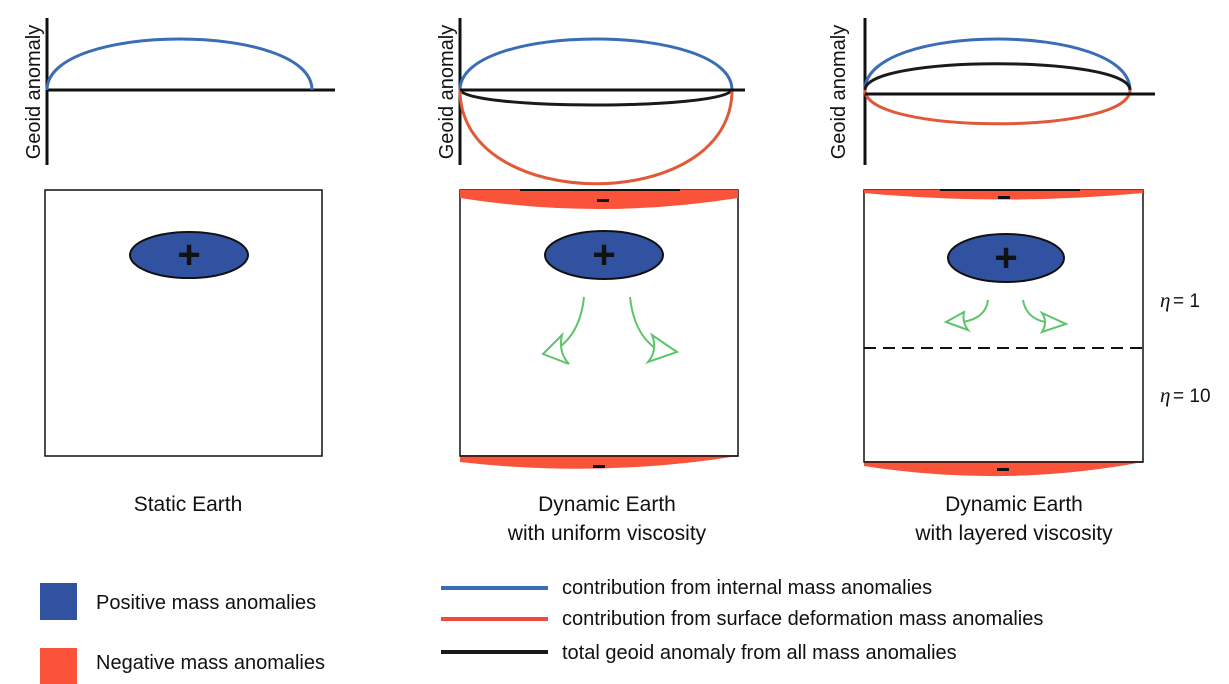  Describe the element at coordinates (1003, 195) in the screenshot. I see `negative-surface-anomaly-top` at that location.